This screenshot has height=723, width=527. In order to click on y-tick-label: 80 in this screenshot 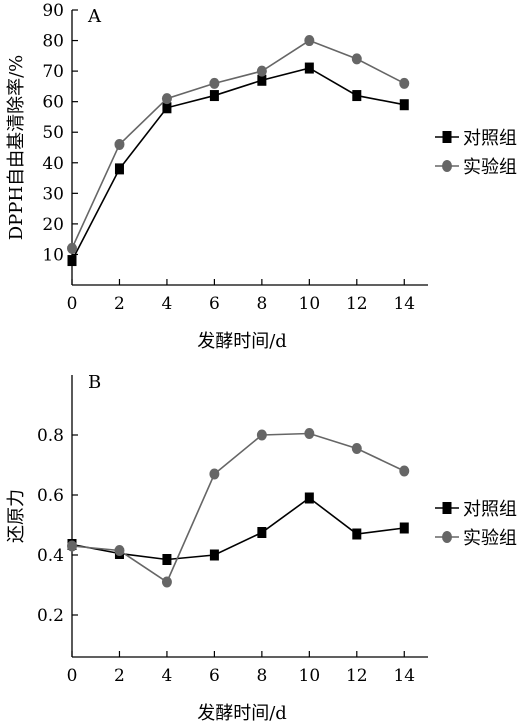, I will do `click(53, 42)`.